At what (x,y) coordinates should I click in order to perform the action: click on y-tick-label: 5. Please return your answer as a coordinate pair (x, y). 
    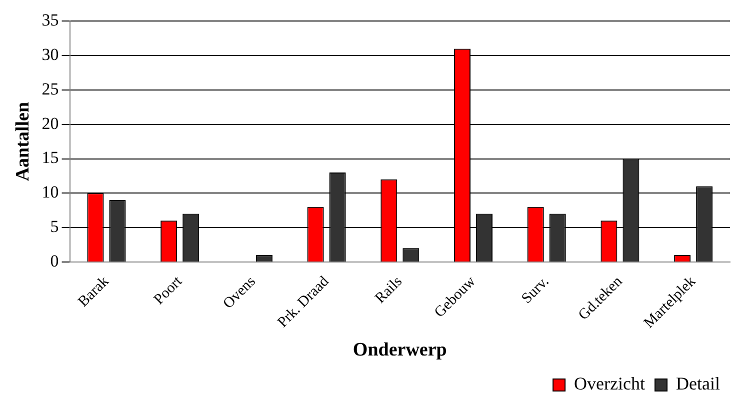
    Looking at the image, I should click on (54, 226).